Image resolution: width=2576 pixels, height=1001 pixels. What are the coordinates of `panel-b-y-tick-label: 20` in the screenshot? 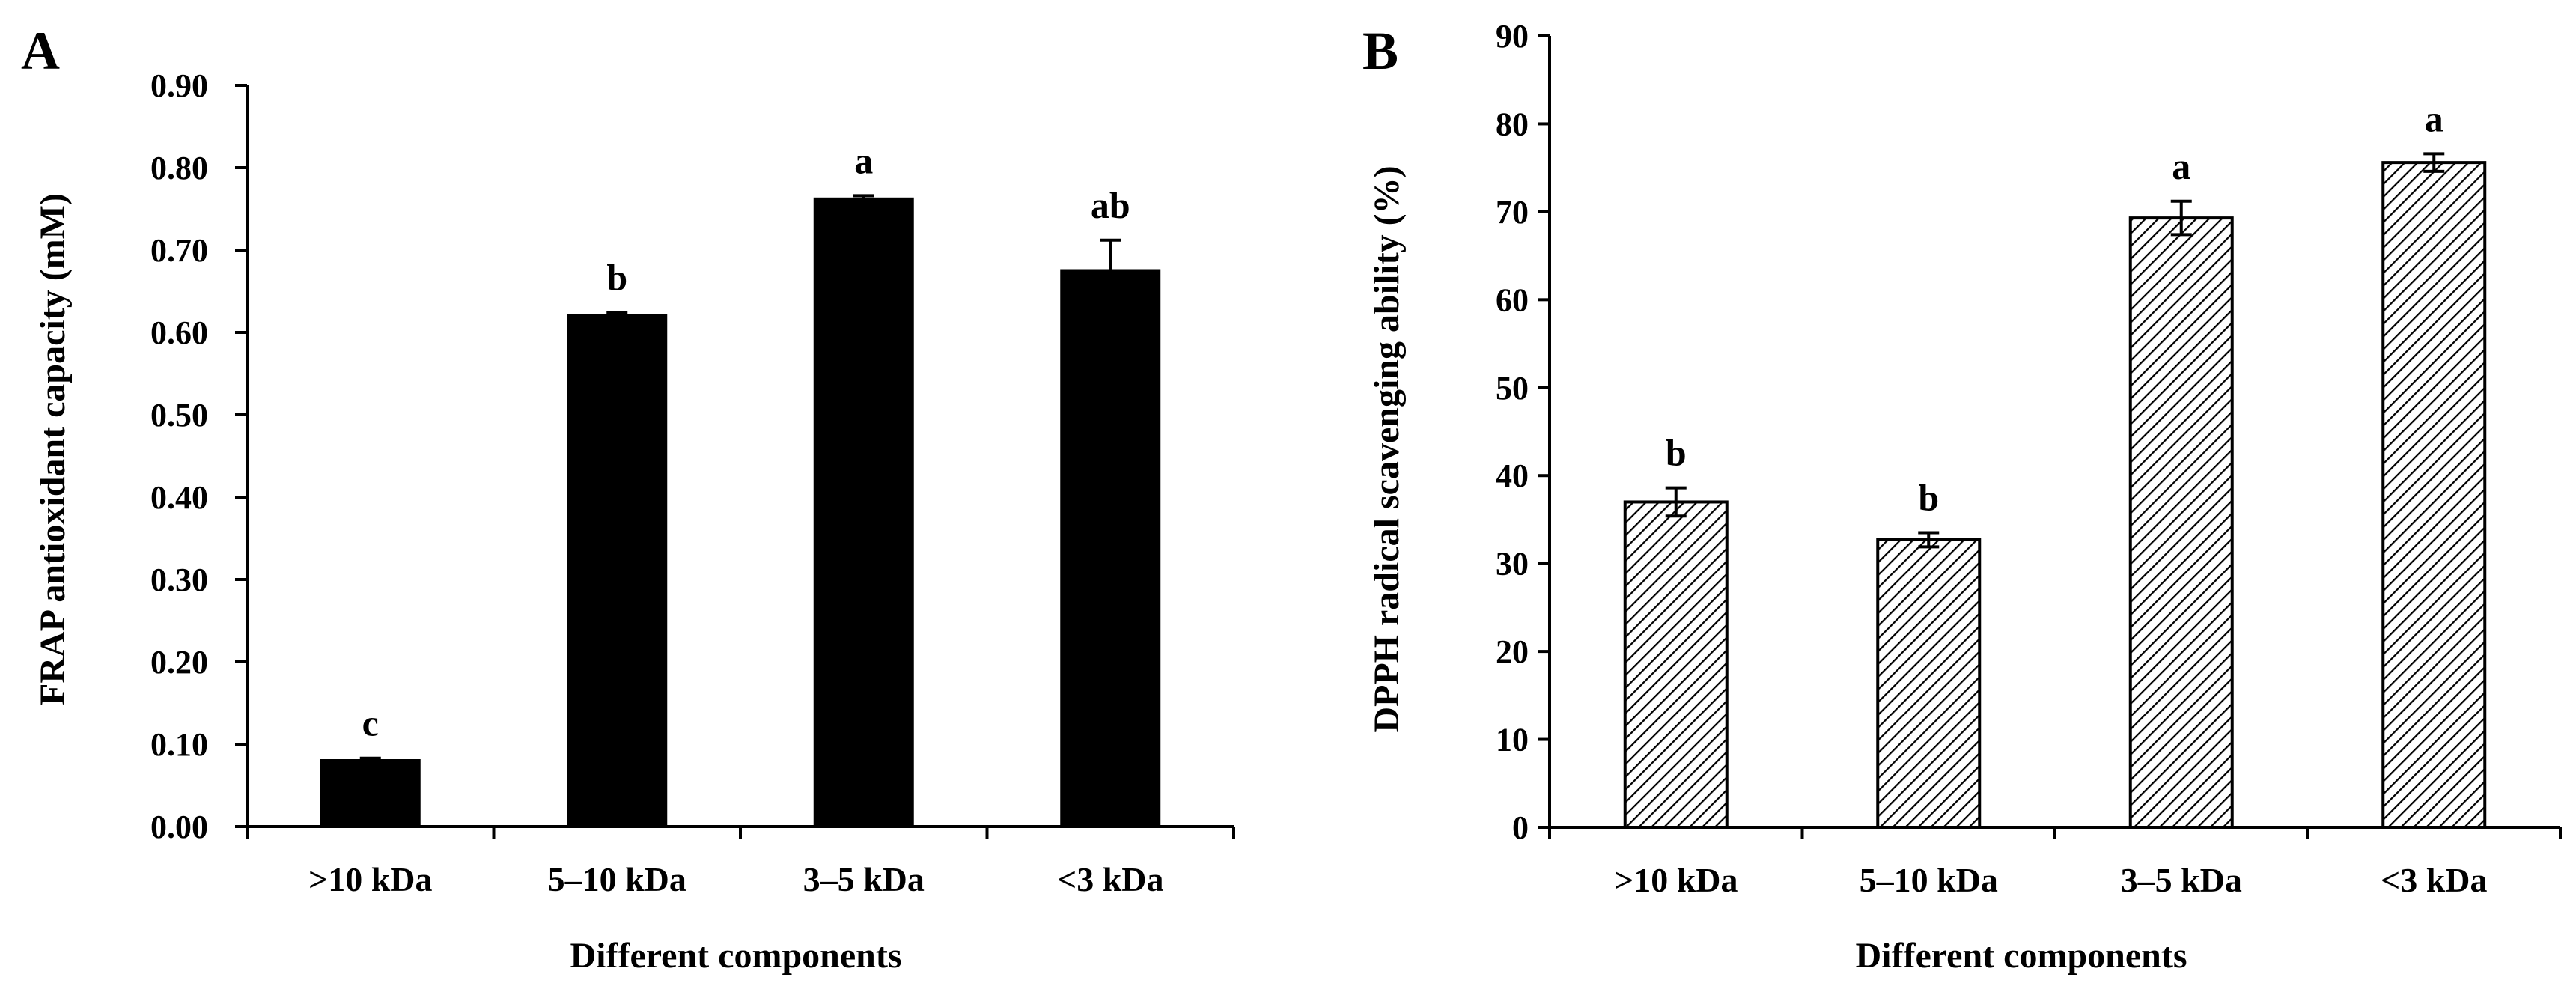 It's located at (1512, 651).